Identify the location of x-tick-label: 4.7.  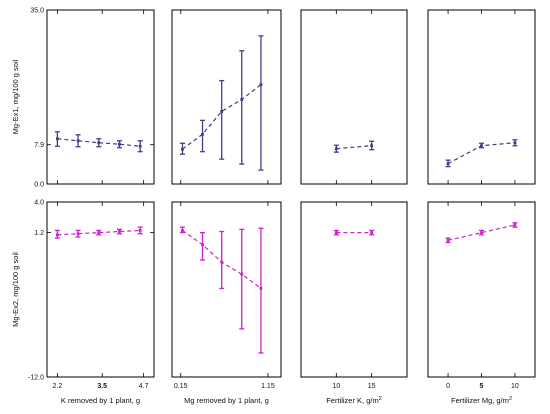
(144, 386).